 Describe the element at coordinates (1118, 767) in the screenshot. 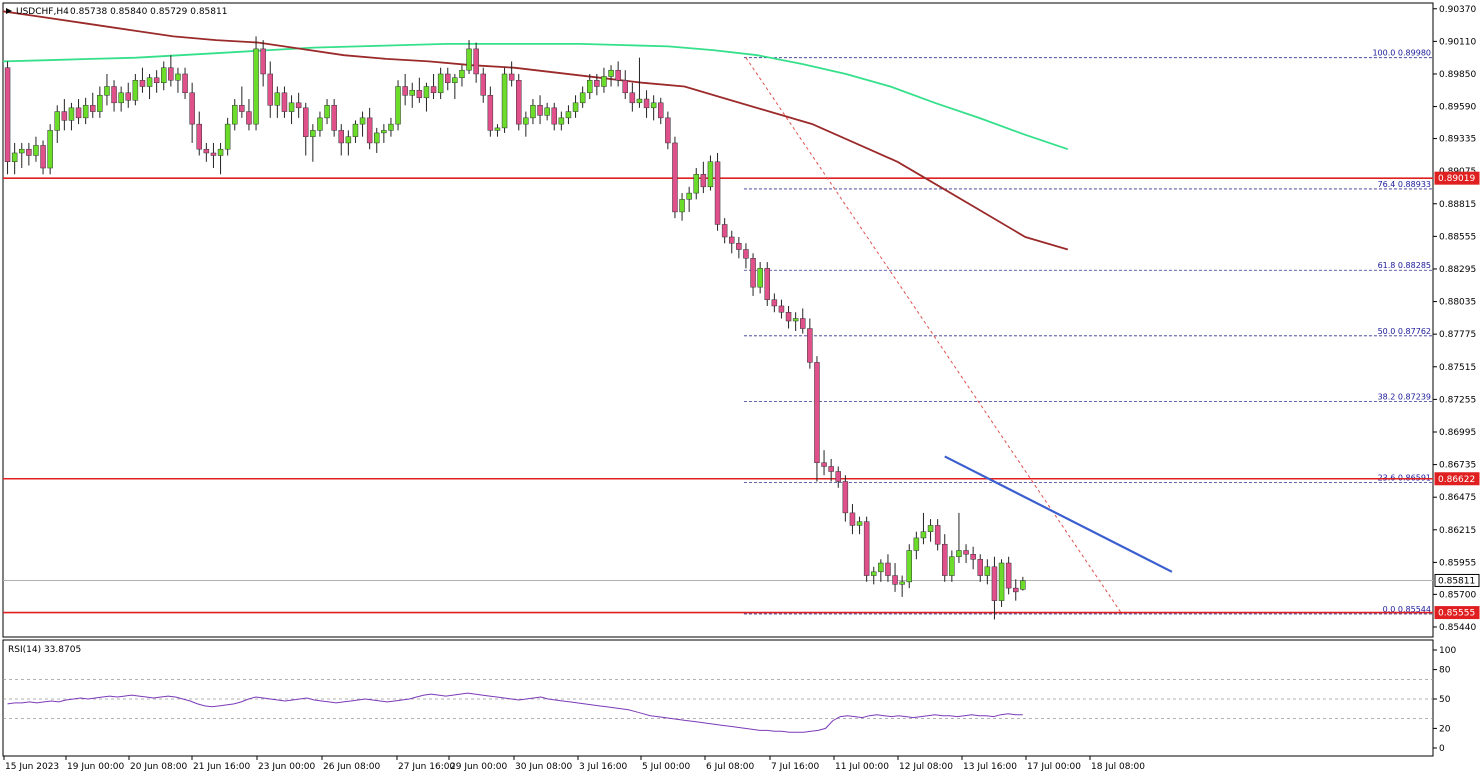

I see `time-tick-label: 18 Jul 08:00` at that location.